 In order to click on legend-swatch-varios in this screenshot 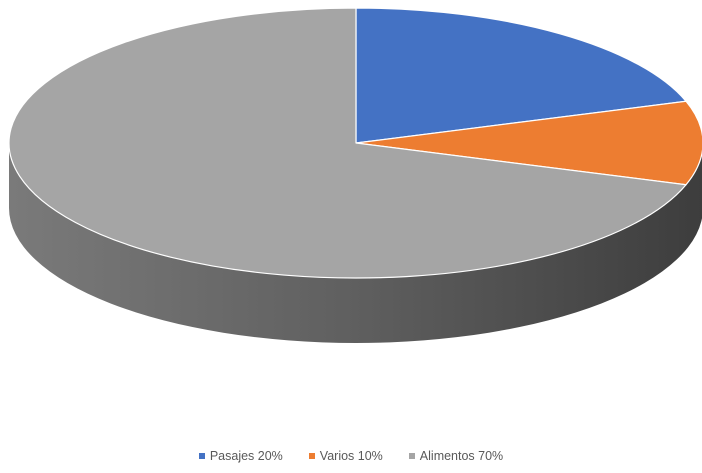, I will do `click(311, 456)`.